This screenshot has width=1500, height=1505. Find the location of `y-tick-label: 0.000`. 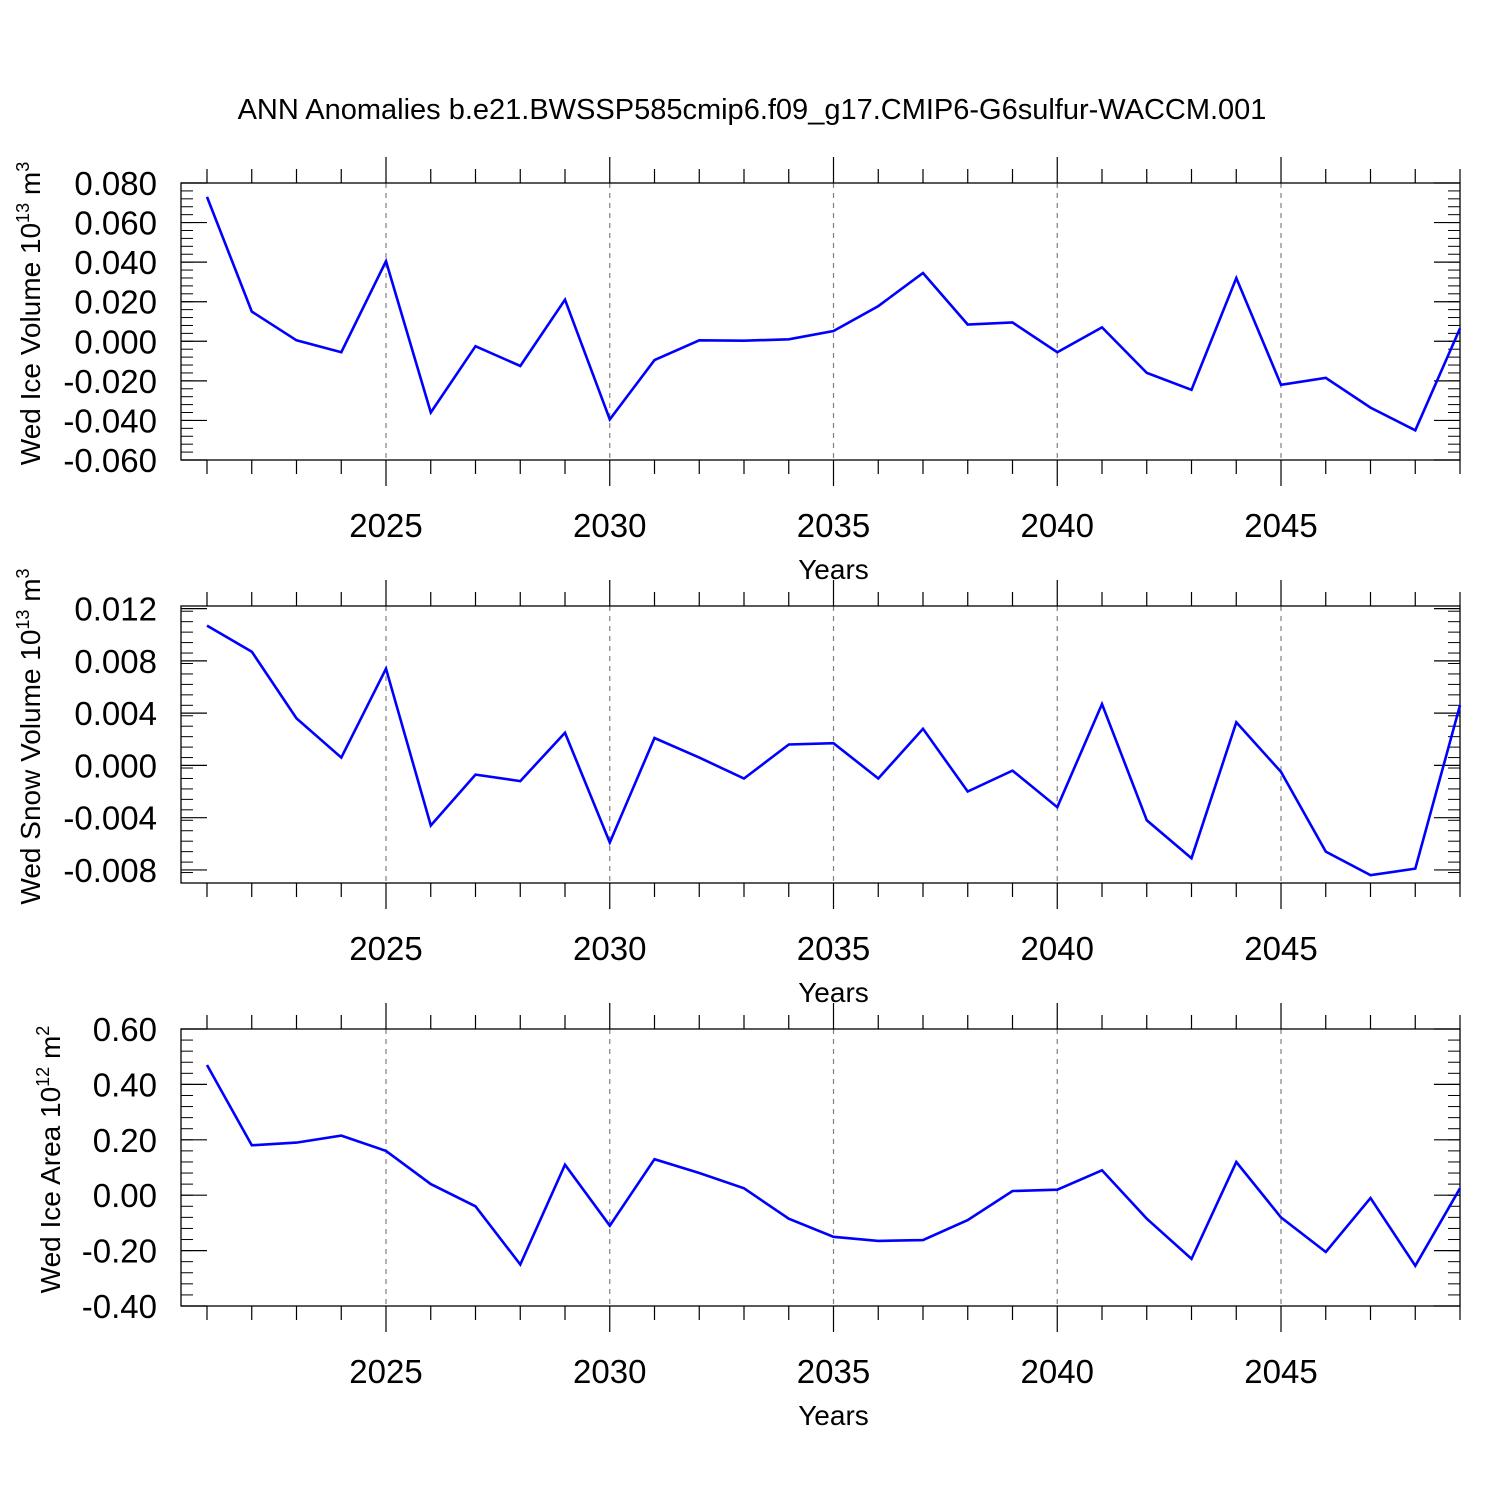

y-tick-label: 0.000 is located at coordinates (115, 341).